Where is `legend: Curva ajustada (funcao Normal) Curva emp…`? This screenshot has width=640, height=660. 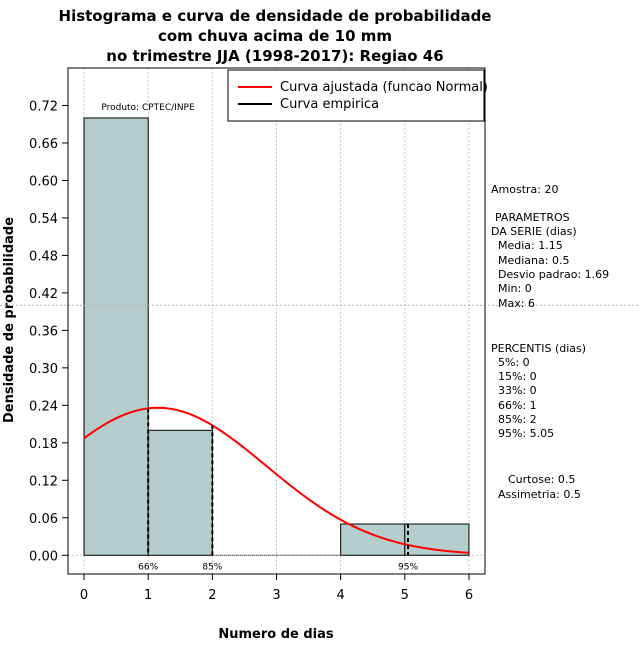 legend: Curva ajustada (funcao Normal) Curva emp… is located at coordinates (357, 95).